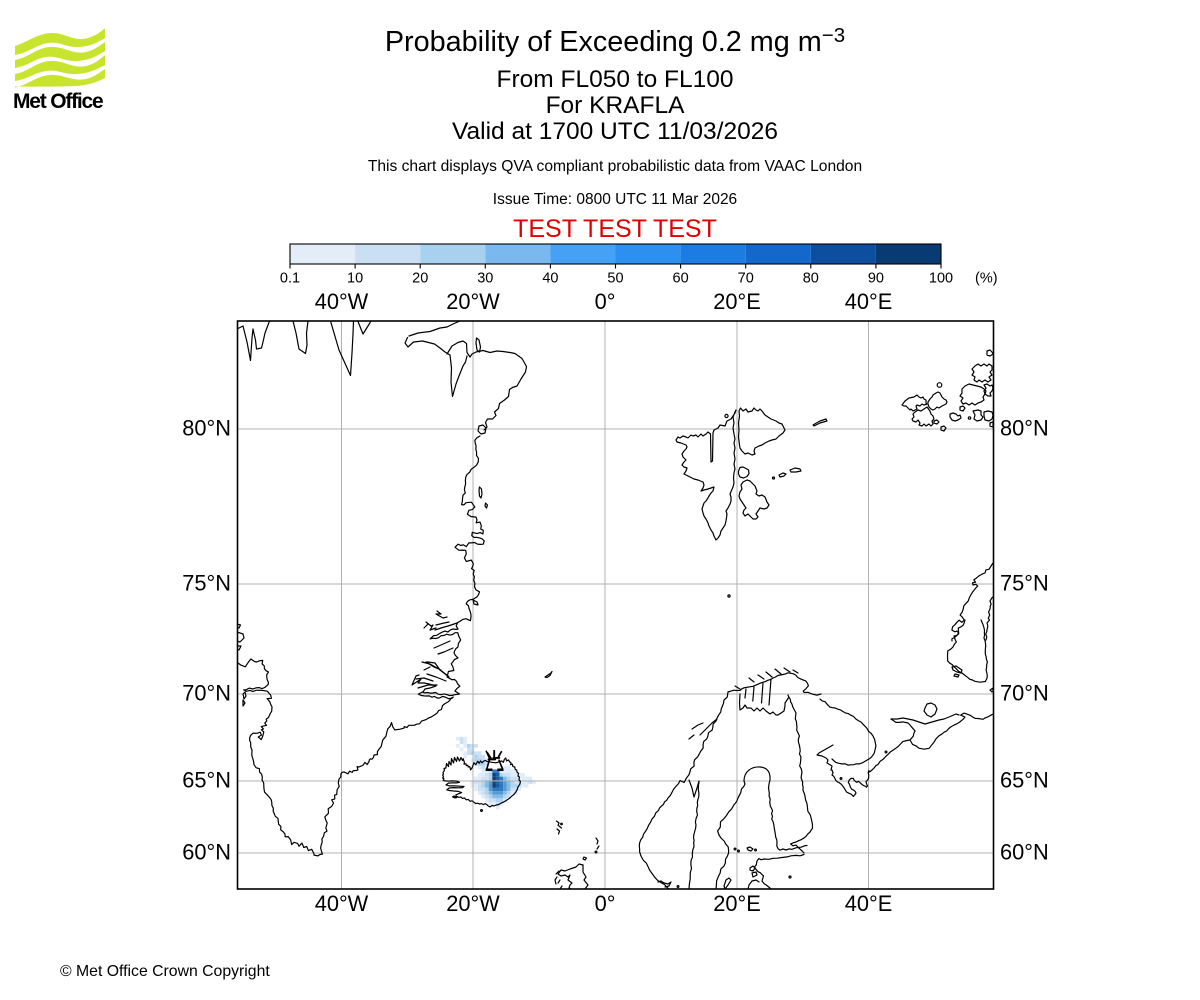 This screenshot has height=1000, width=1200. I want to click on svg-text: 60, so click(681, 279).